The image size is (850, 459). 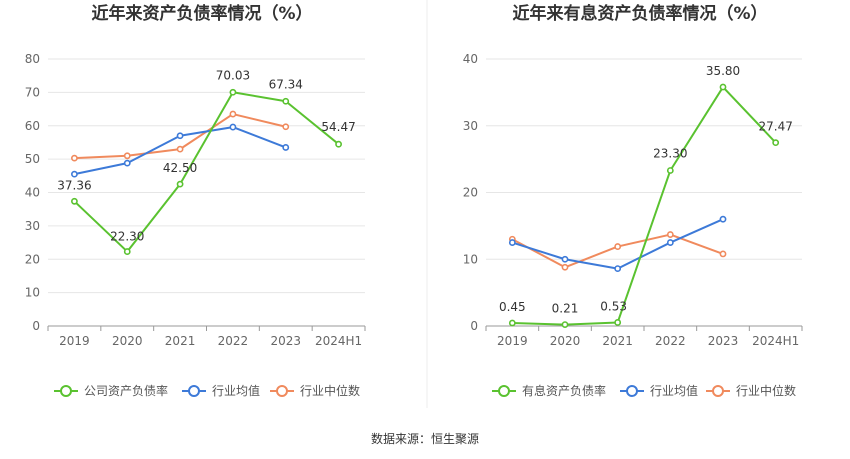 What do you see at coordinates (670, 153) in the screenshot?
I see `data-label: 23.30` at bounding box center [670, 153].